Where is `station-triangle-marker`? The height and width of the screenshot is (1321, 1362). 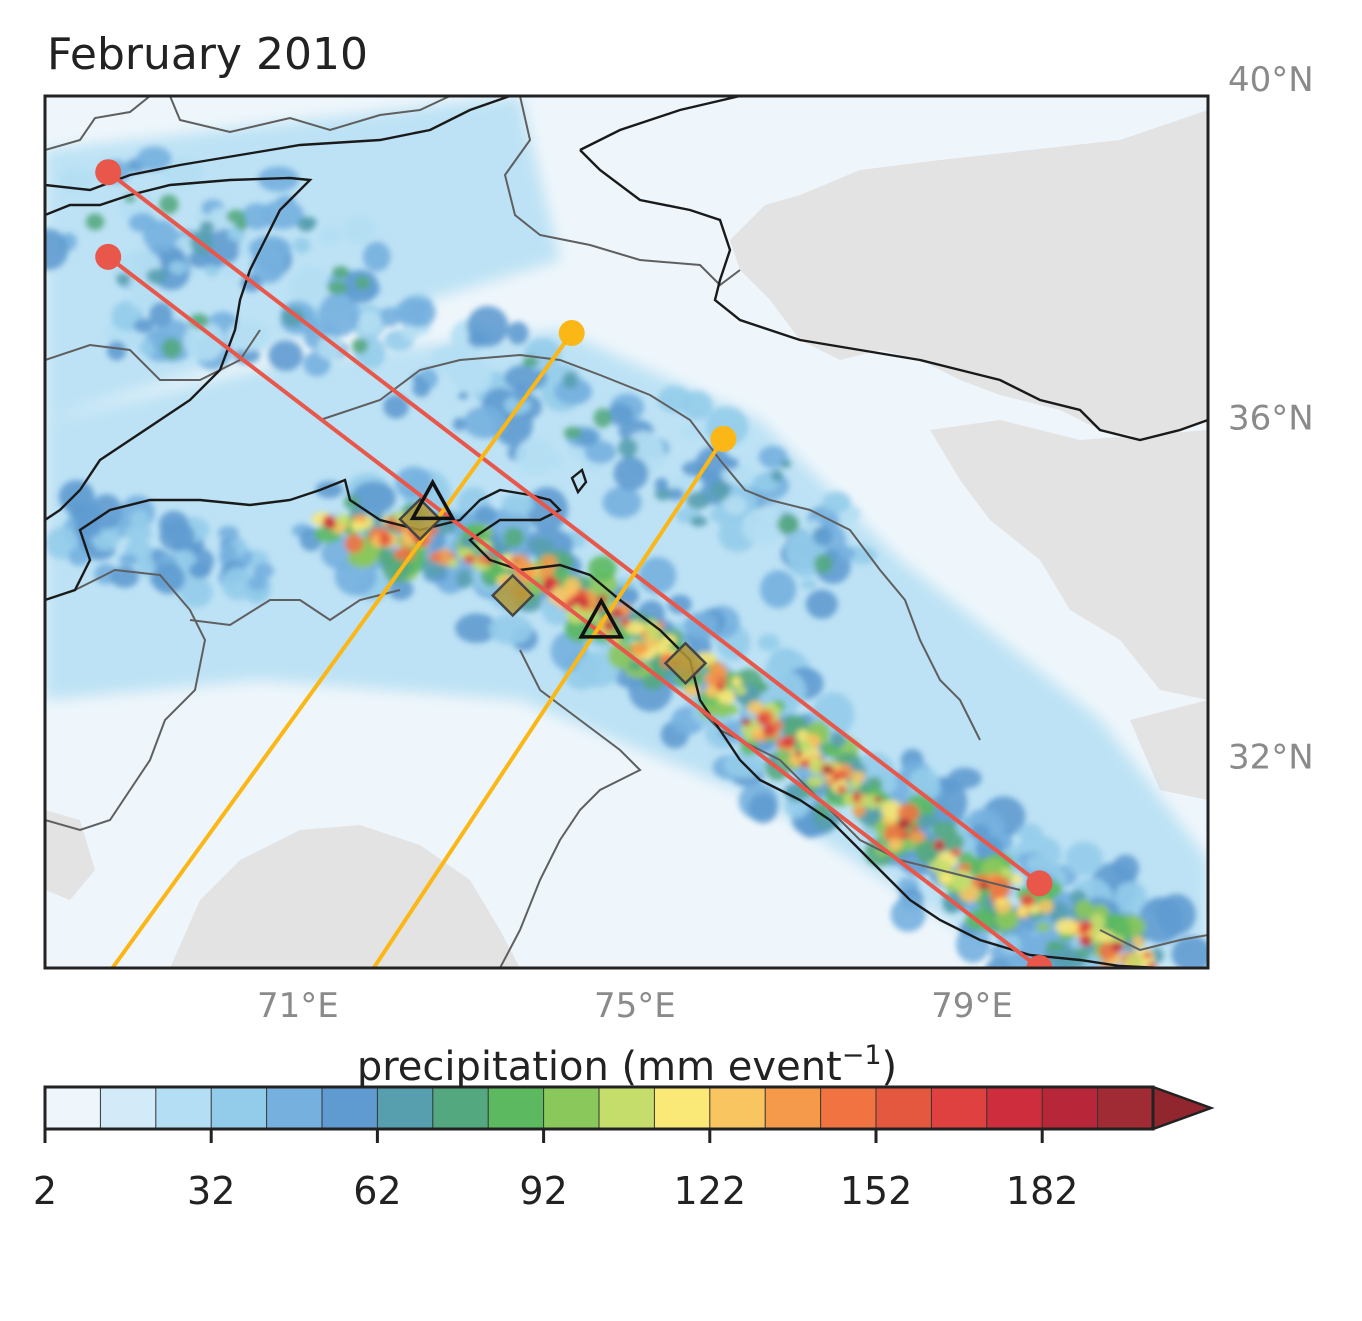 station-triangle-marker is located at coordinates (432, 499).